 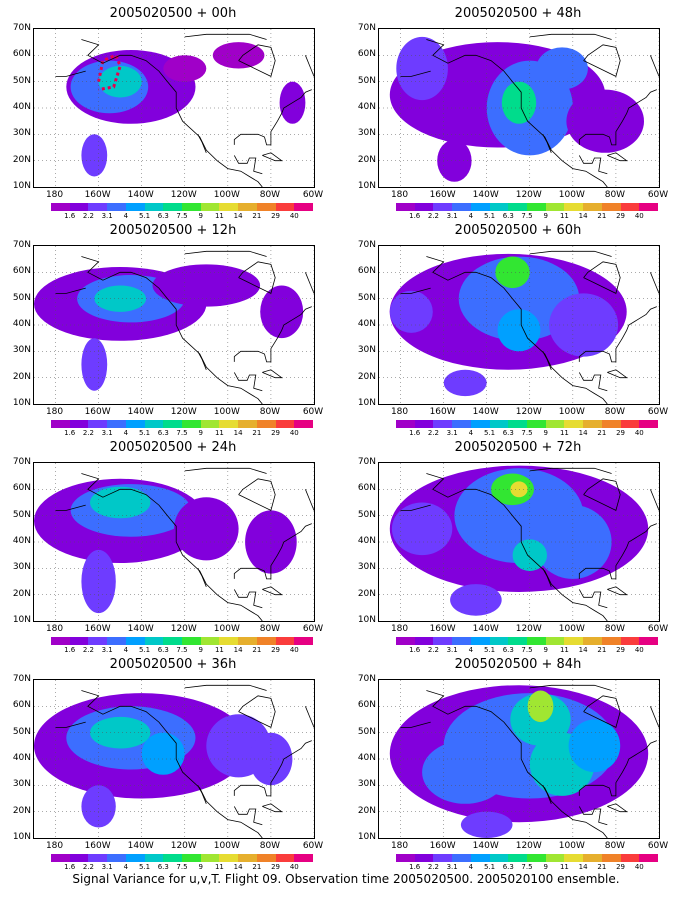 What do you see at coordinates (564, 650) in the screenshot?
I see `colorbar-label: 11` at bounding box center [564, 650].